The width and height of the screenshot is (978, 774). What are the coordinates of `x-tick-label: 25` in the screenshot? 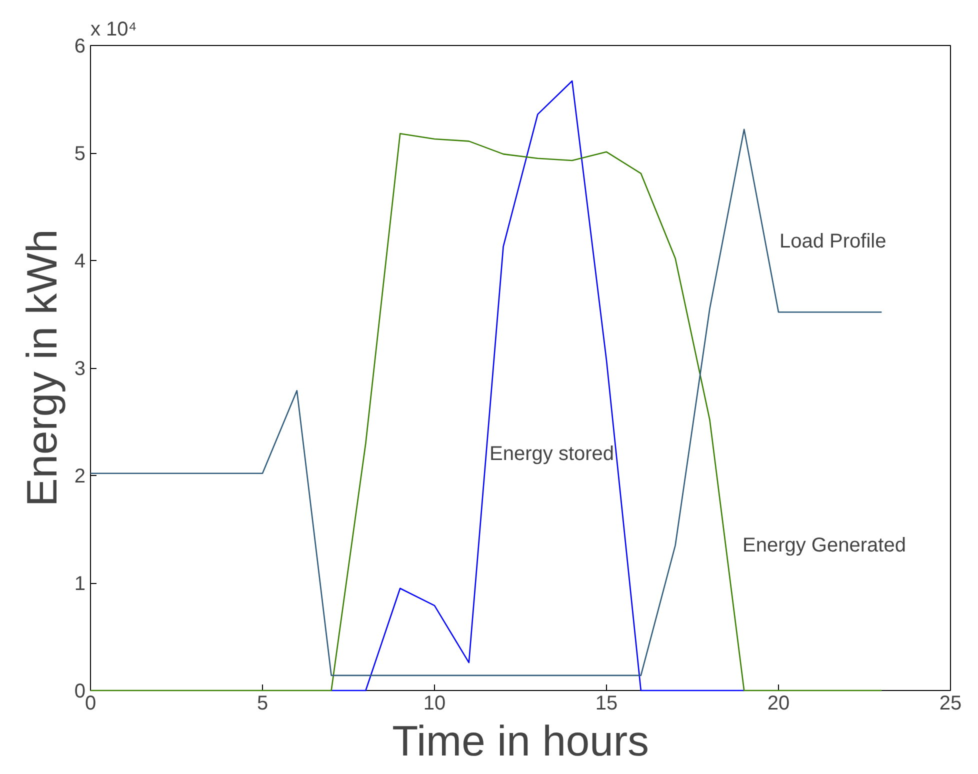 It's located at (950, 703).